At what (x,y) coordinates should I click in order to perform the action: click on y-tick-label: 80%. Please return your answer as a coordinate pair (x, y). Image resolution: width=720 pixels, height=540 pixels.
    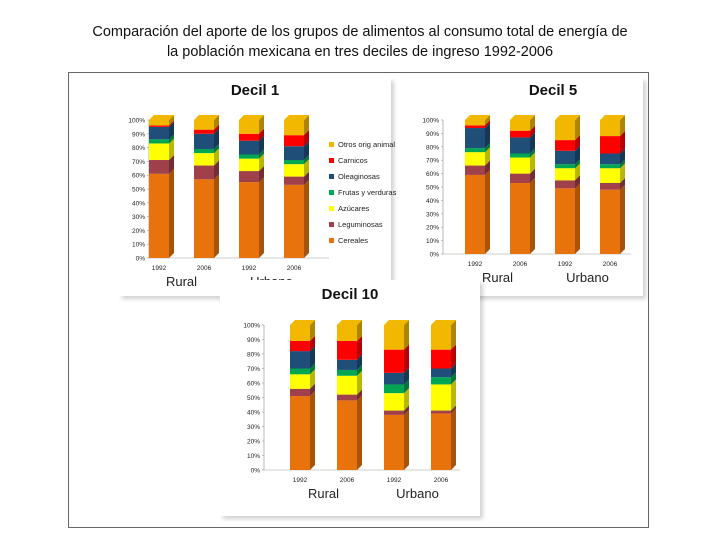
    Looking at the image, I should click on (432, 147).